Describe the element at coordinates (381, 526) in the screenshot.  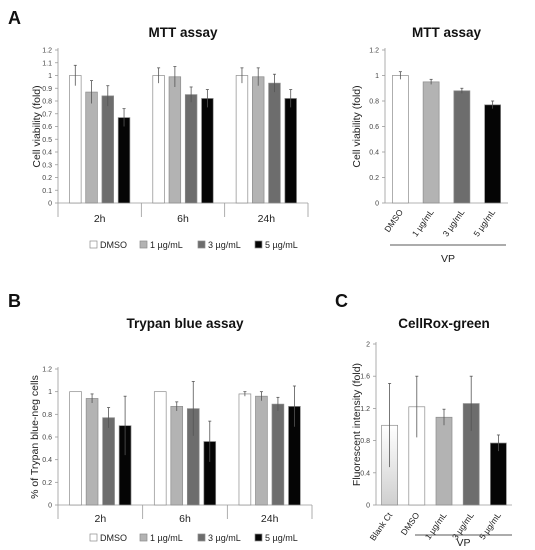
I see `x-category-label: Blank Ct` at that location.